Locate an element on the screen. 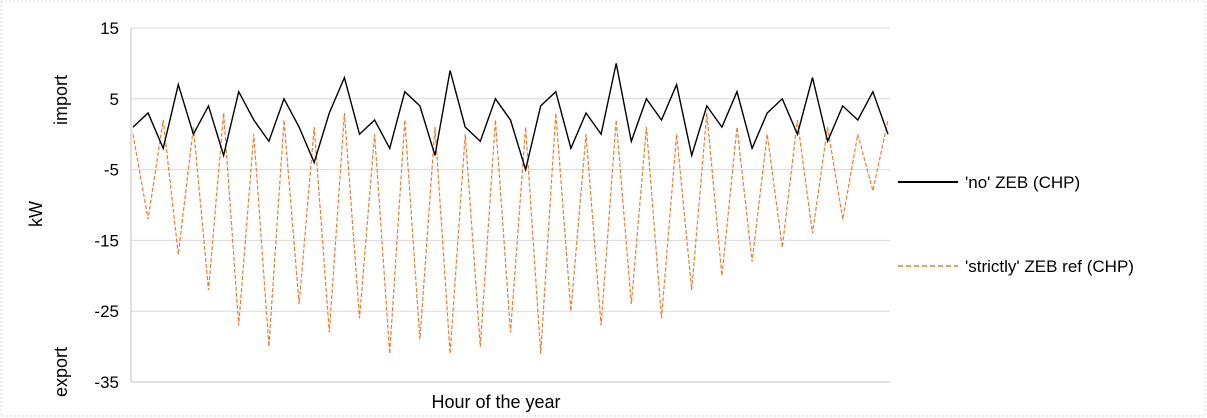  y-axis-label: kW is located at coordinates (36, 214).